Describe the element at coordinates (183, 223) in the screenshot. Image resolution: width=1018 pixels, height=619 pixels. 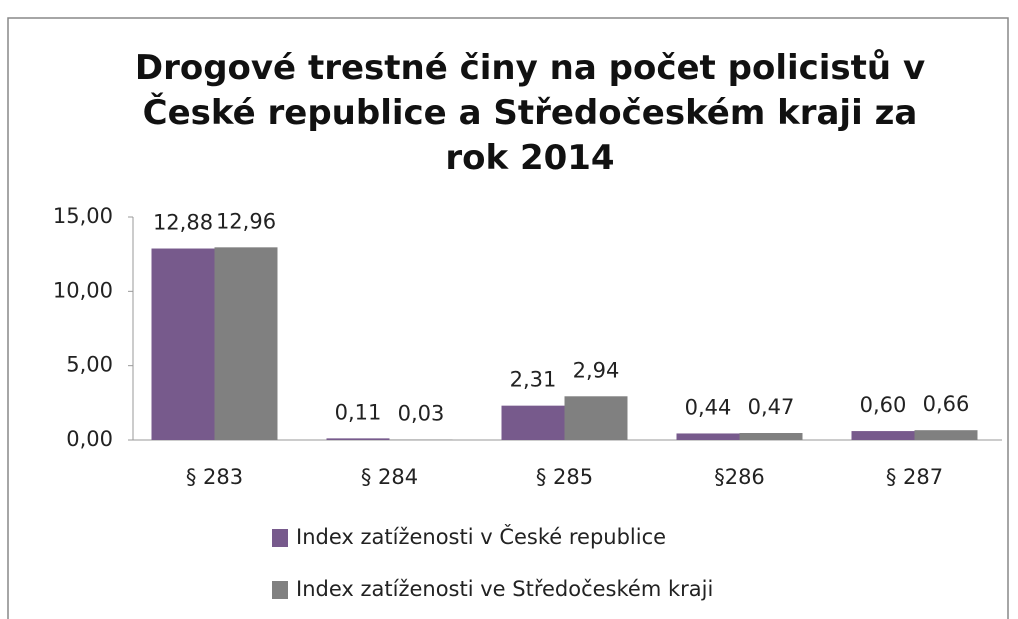
I see `value-label: 12,88` at that location.